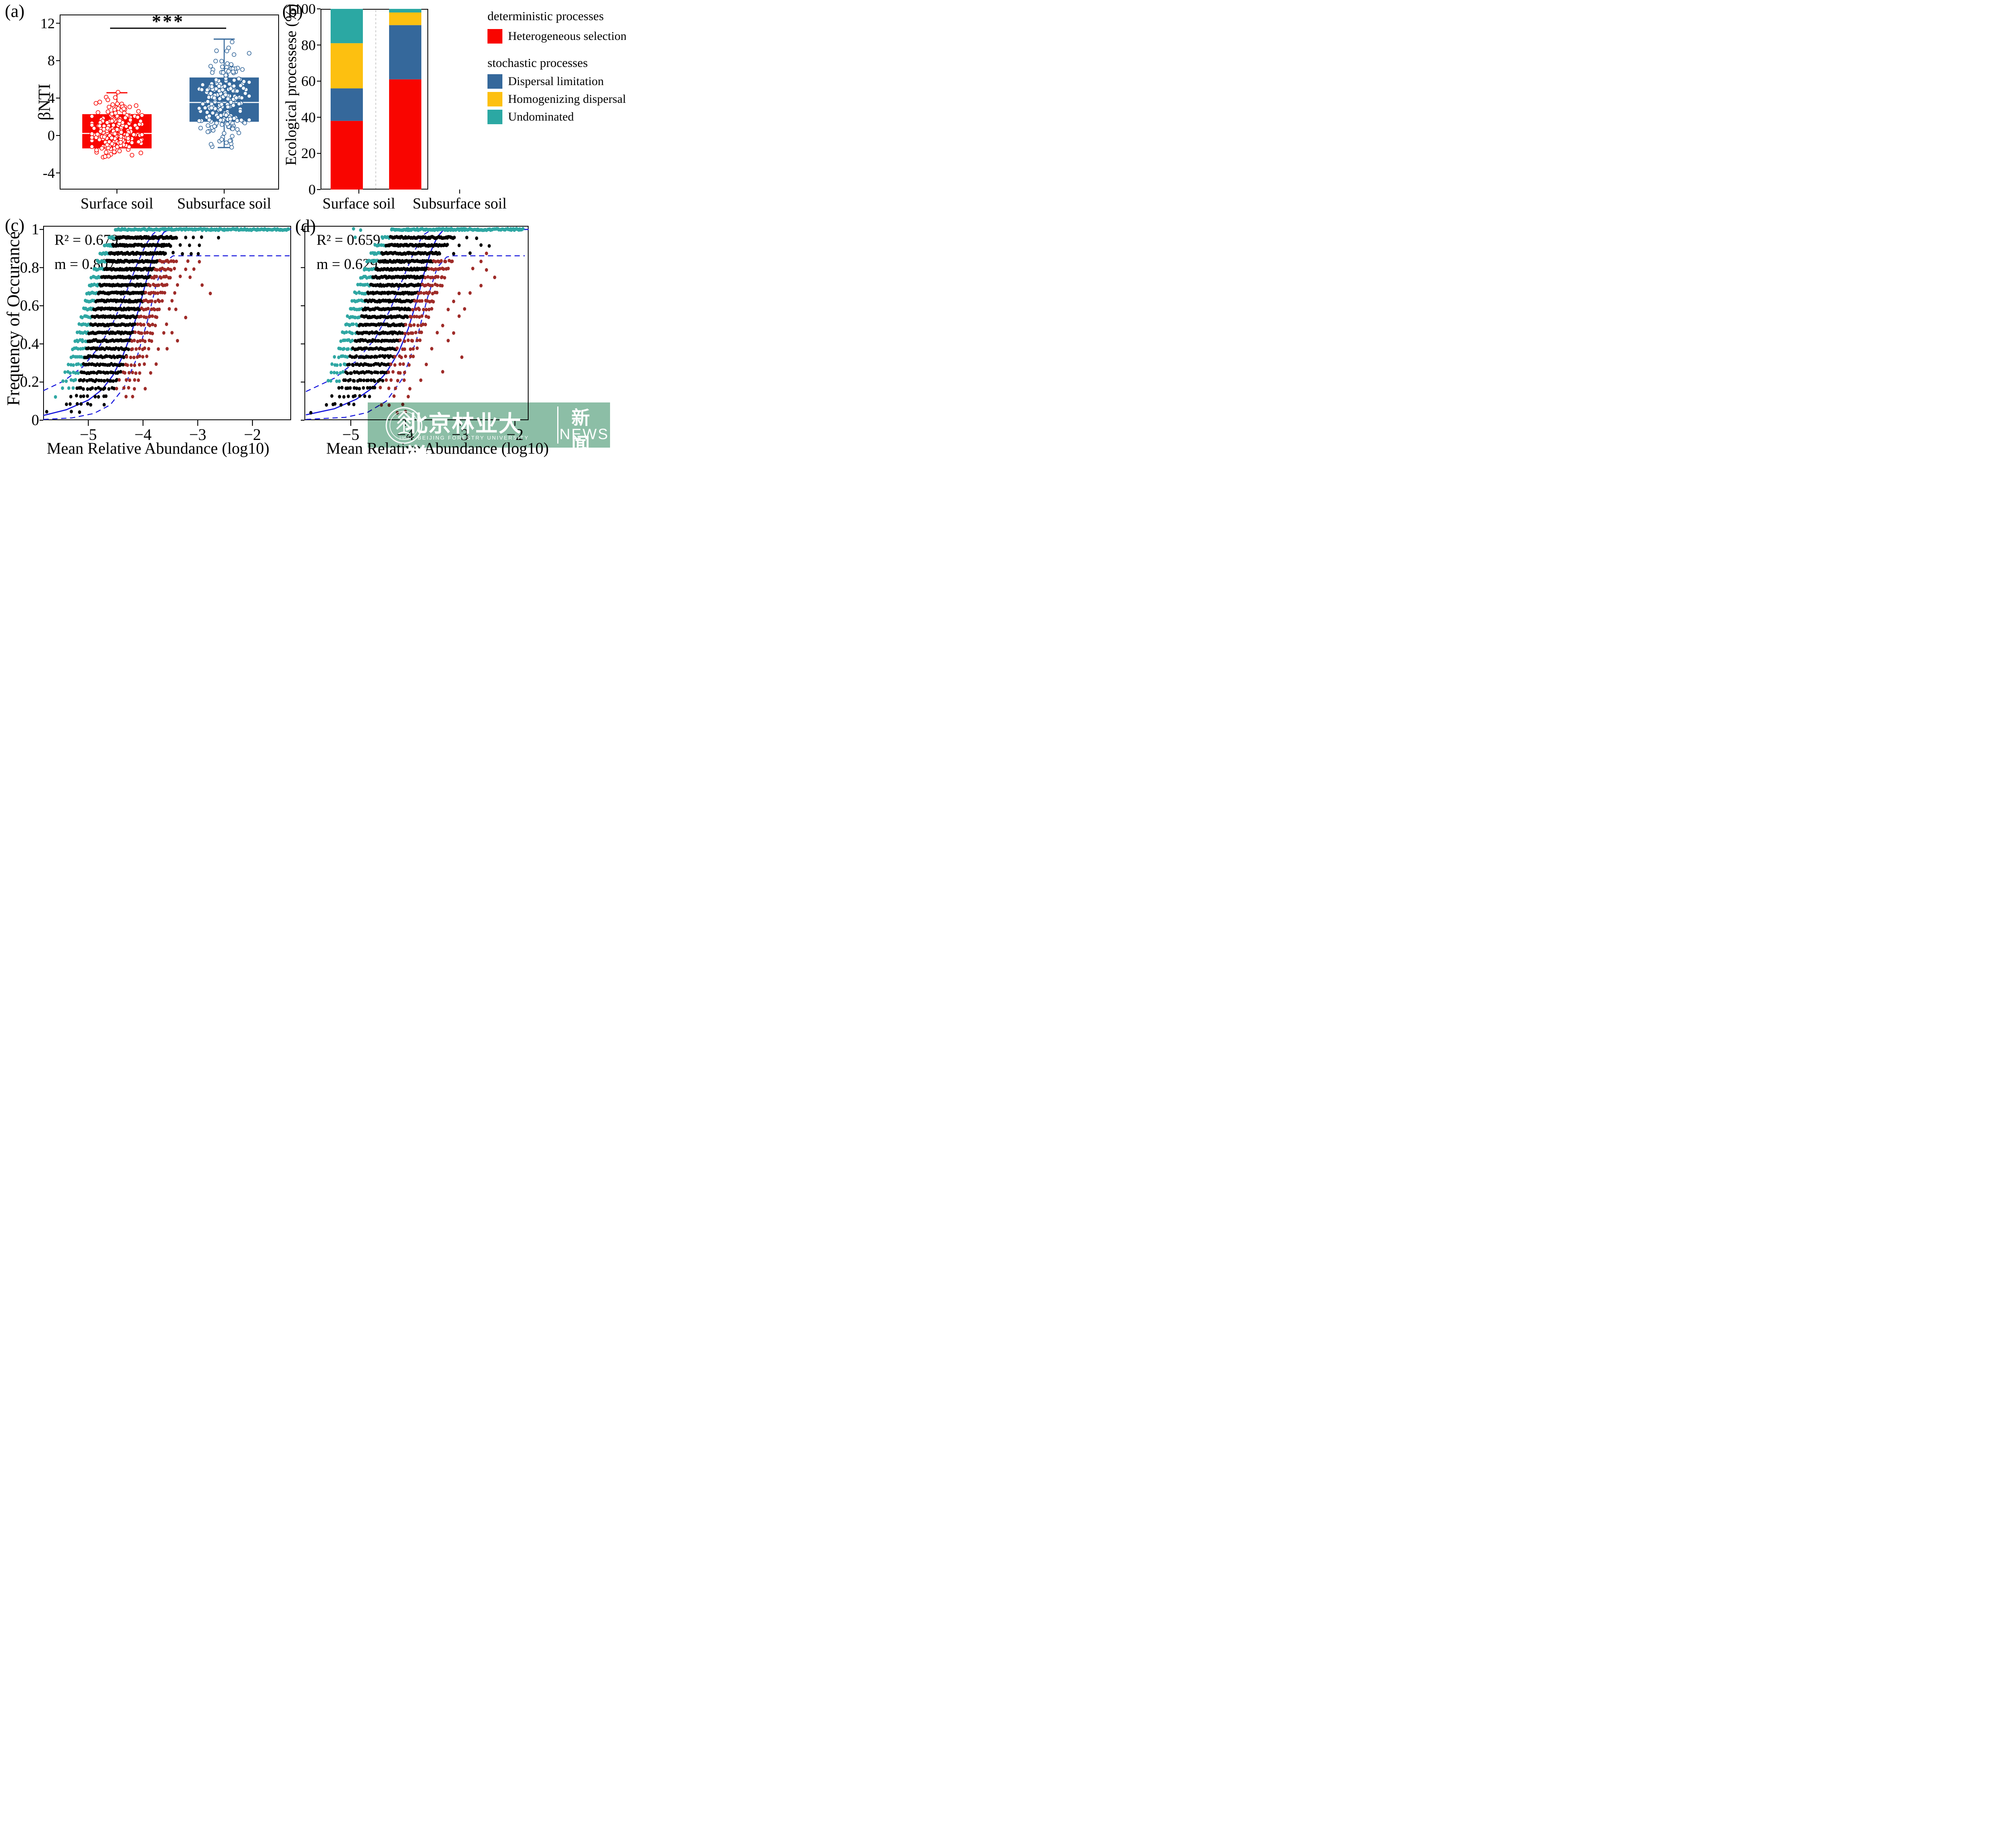 Image resolution: width=2016 pixels, height=1830 pixels. What do you see at coordinates (15, 11) in the screenshot?
I see `panel-a-letter: (a)` at bounding box center [15, 11].